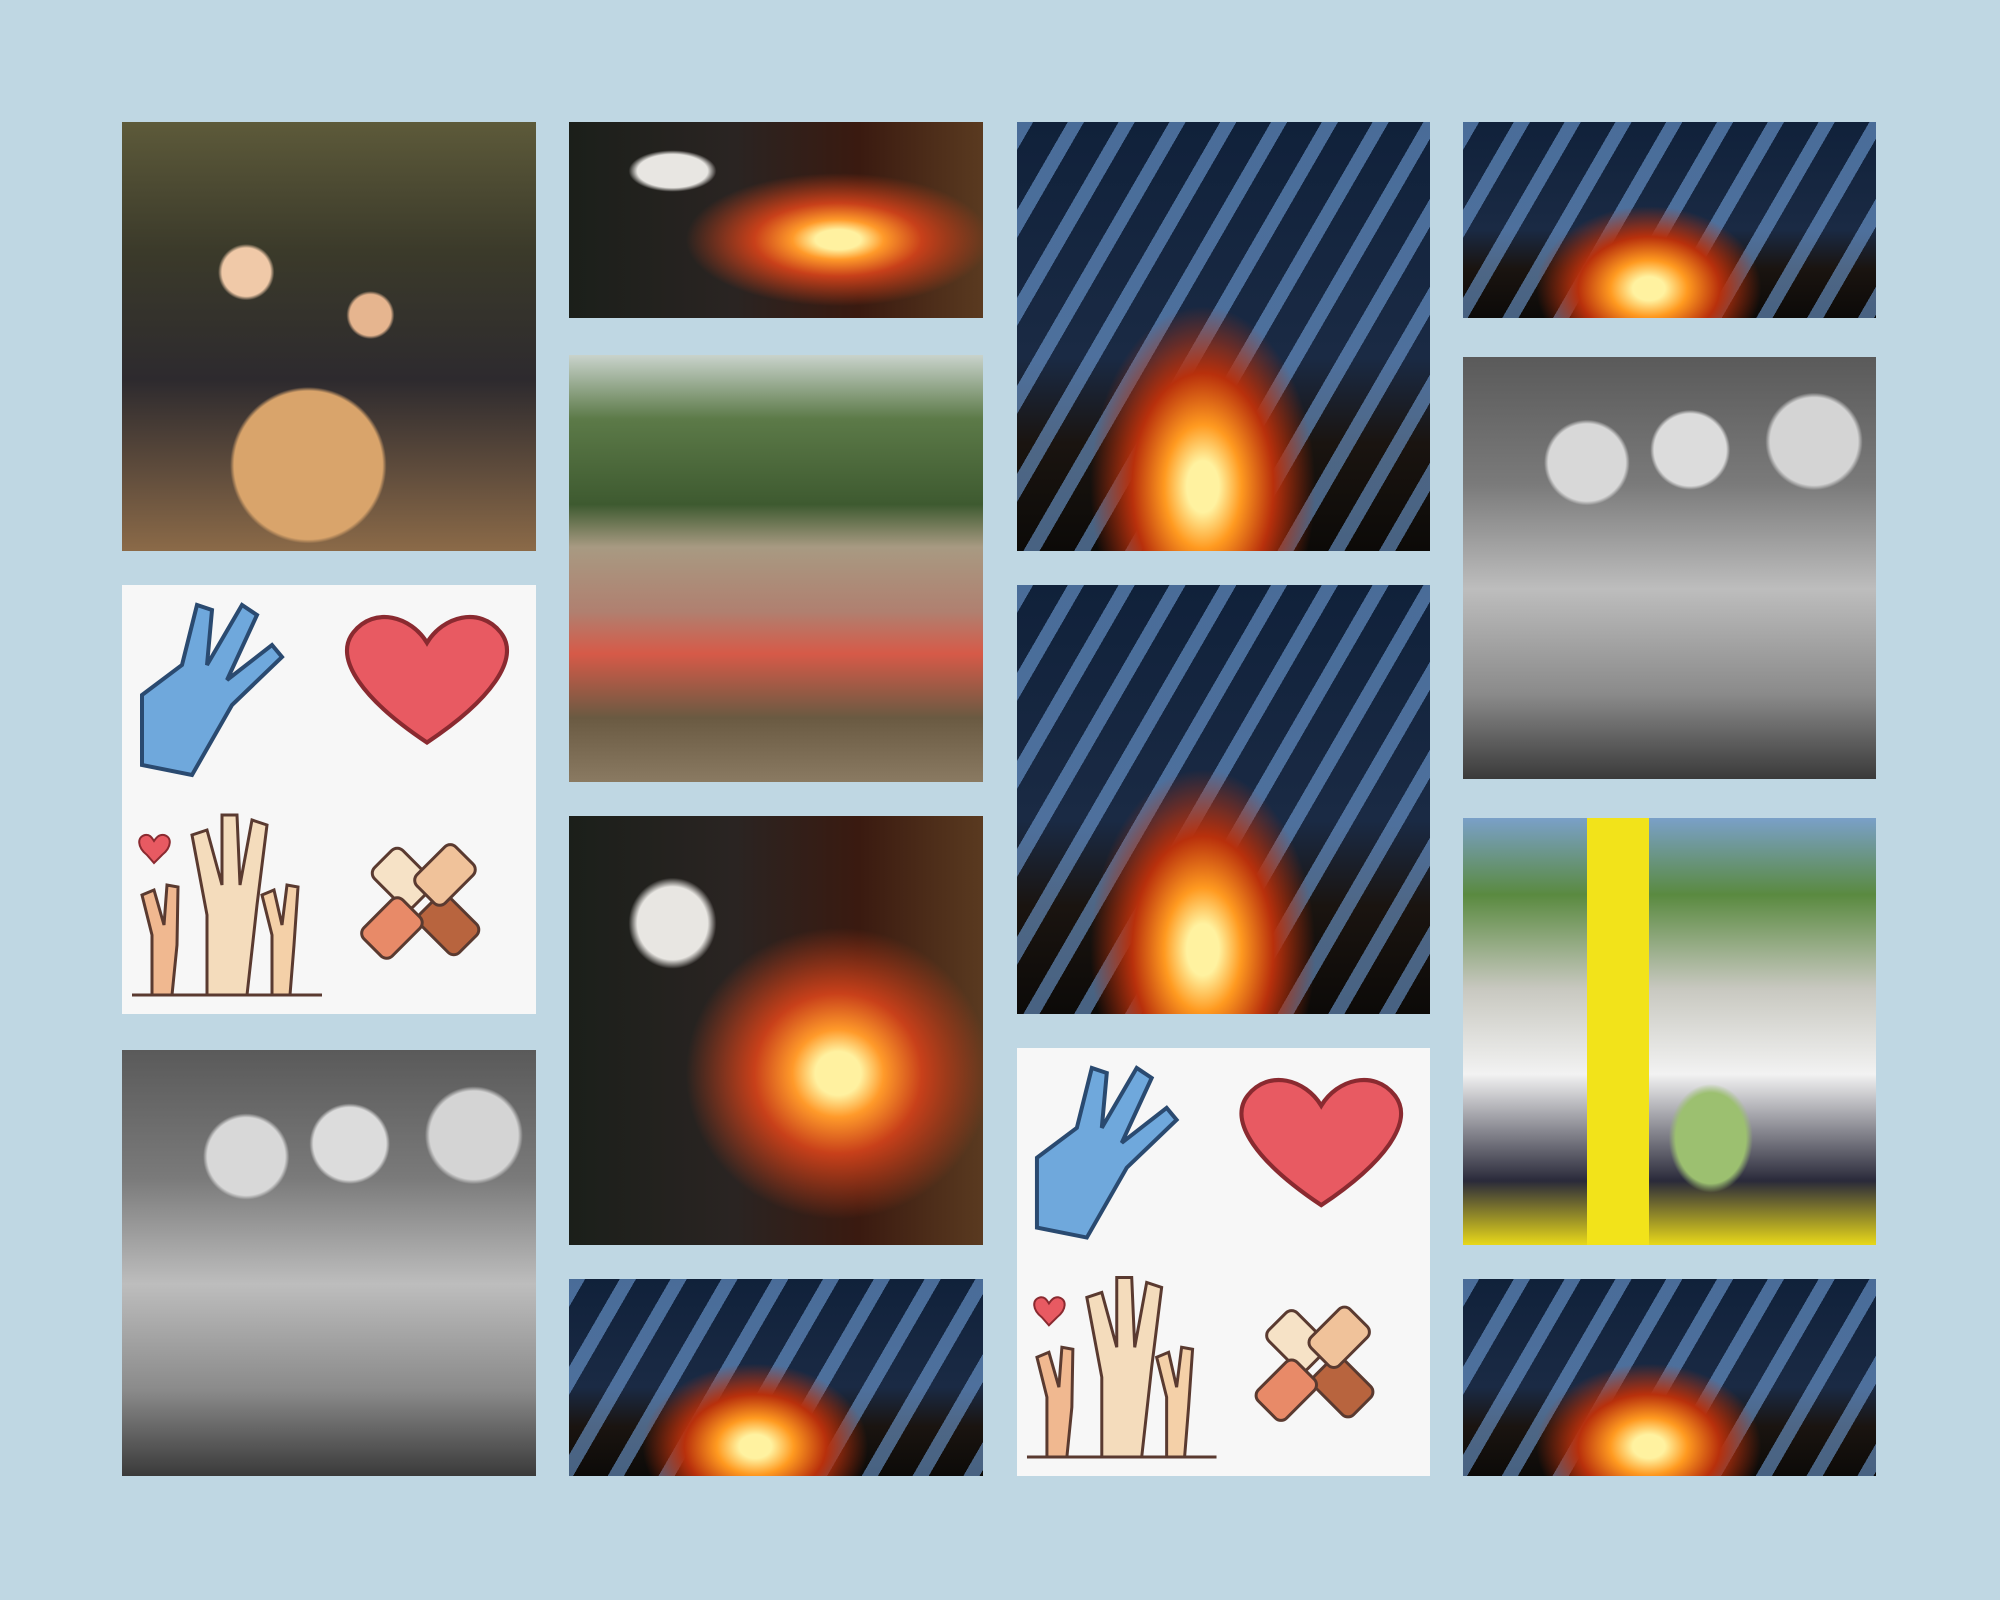 The height and width of the screenshot is (1600, 2000). I want to click on photo-crowd, so click(329, 336).